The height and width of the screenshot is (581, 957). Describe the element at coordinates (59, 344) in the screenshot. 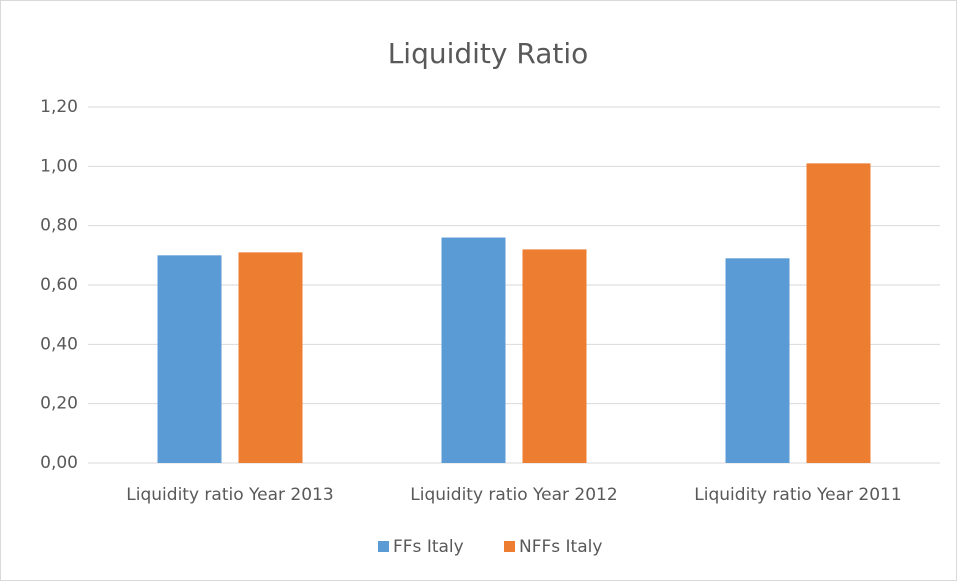

I see `y-tick-label: 0,40` at that location.